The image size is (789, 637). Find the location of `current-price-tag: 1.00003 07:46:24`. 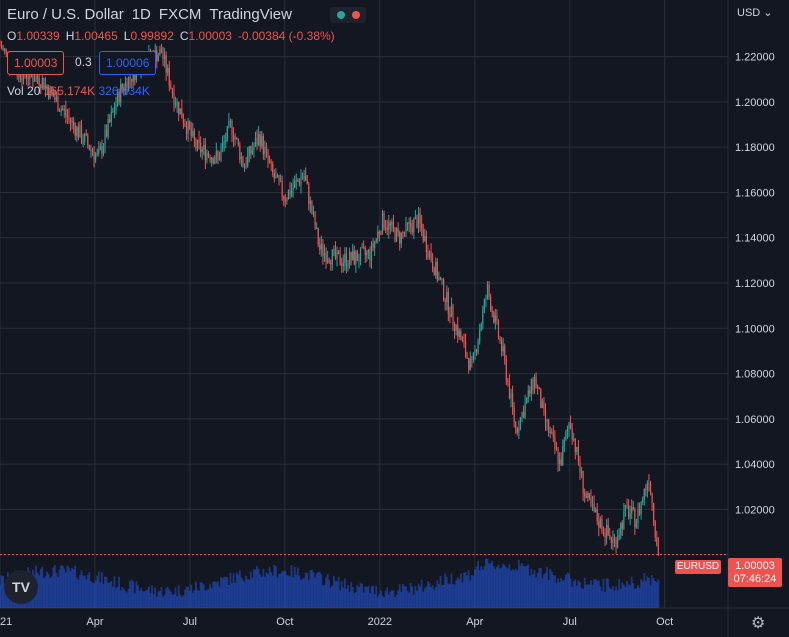

current-price-tag: 1.00003 07:46:24 is located at coordinates (755, 572).